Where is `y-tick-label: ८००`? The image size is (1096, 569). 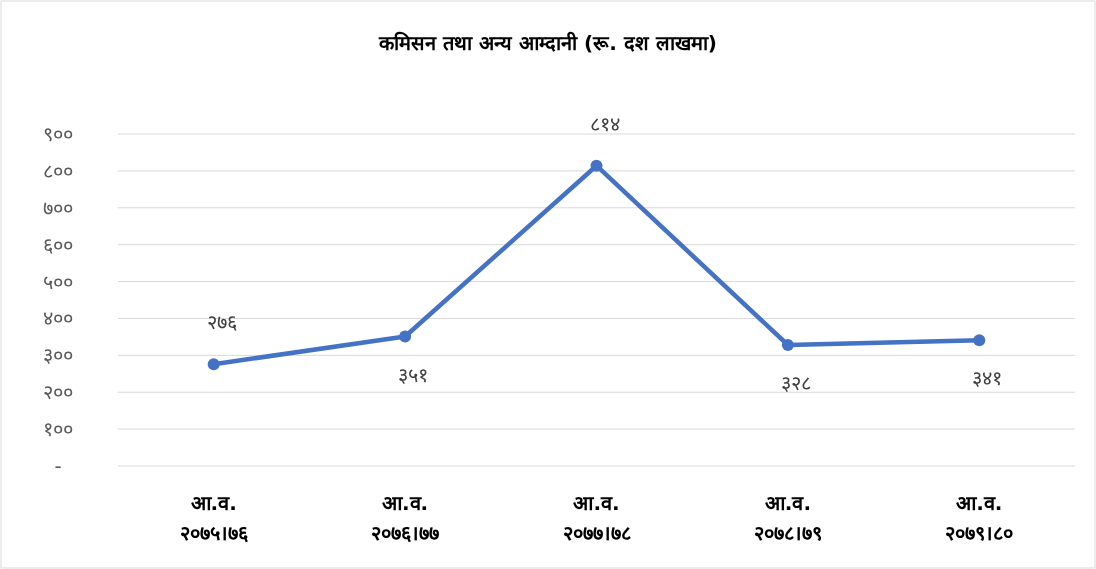 y-tick-label: ८०० is located at coordinates (58, 170).